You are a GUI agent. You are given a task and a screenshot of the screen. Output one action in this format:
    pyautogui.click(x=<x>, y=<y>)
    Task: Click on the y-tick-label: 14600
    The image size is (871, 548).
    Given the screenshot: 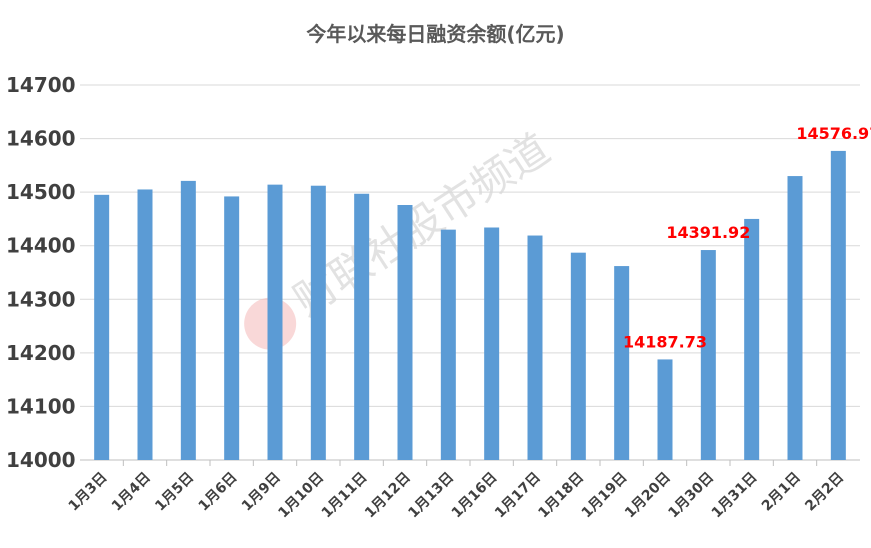 What is the action you would take?
    pyautogui.click(x=41, y=139)
    